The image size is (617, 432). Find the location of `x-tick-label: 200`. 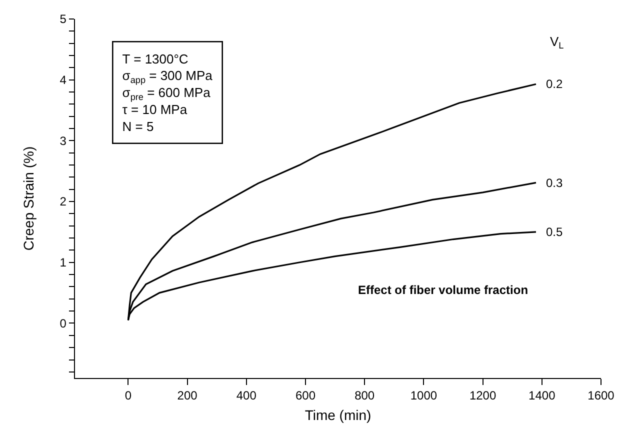

x-tick-label: 200 is located at coordinates (187, 395).